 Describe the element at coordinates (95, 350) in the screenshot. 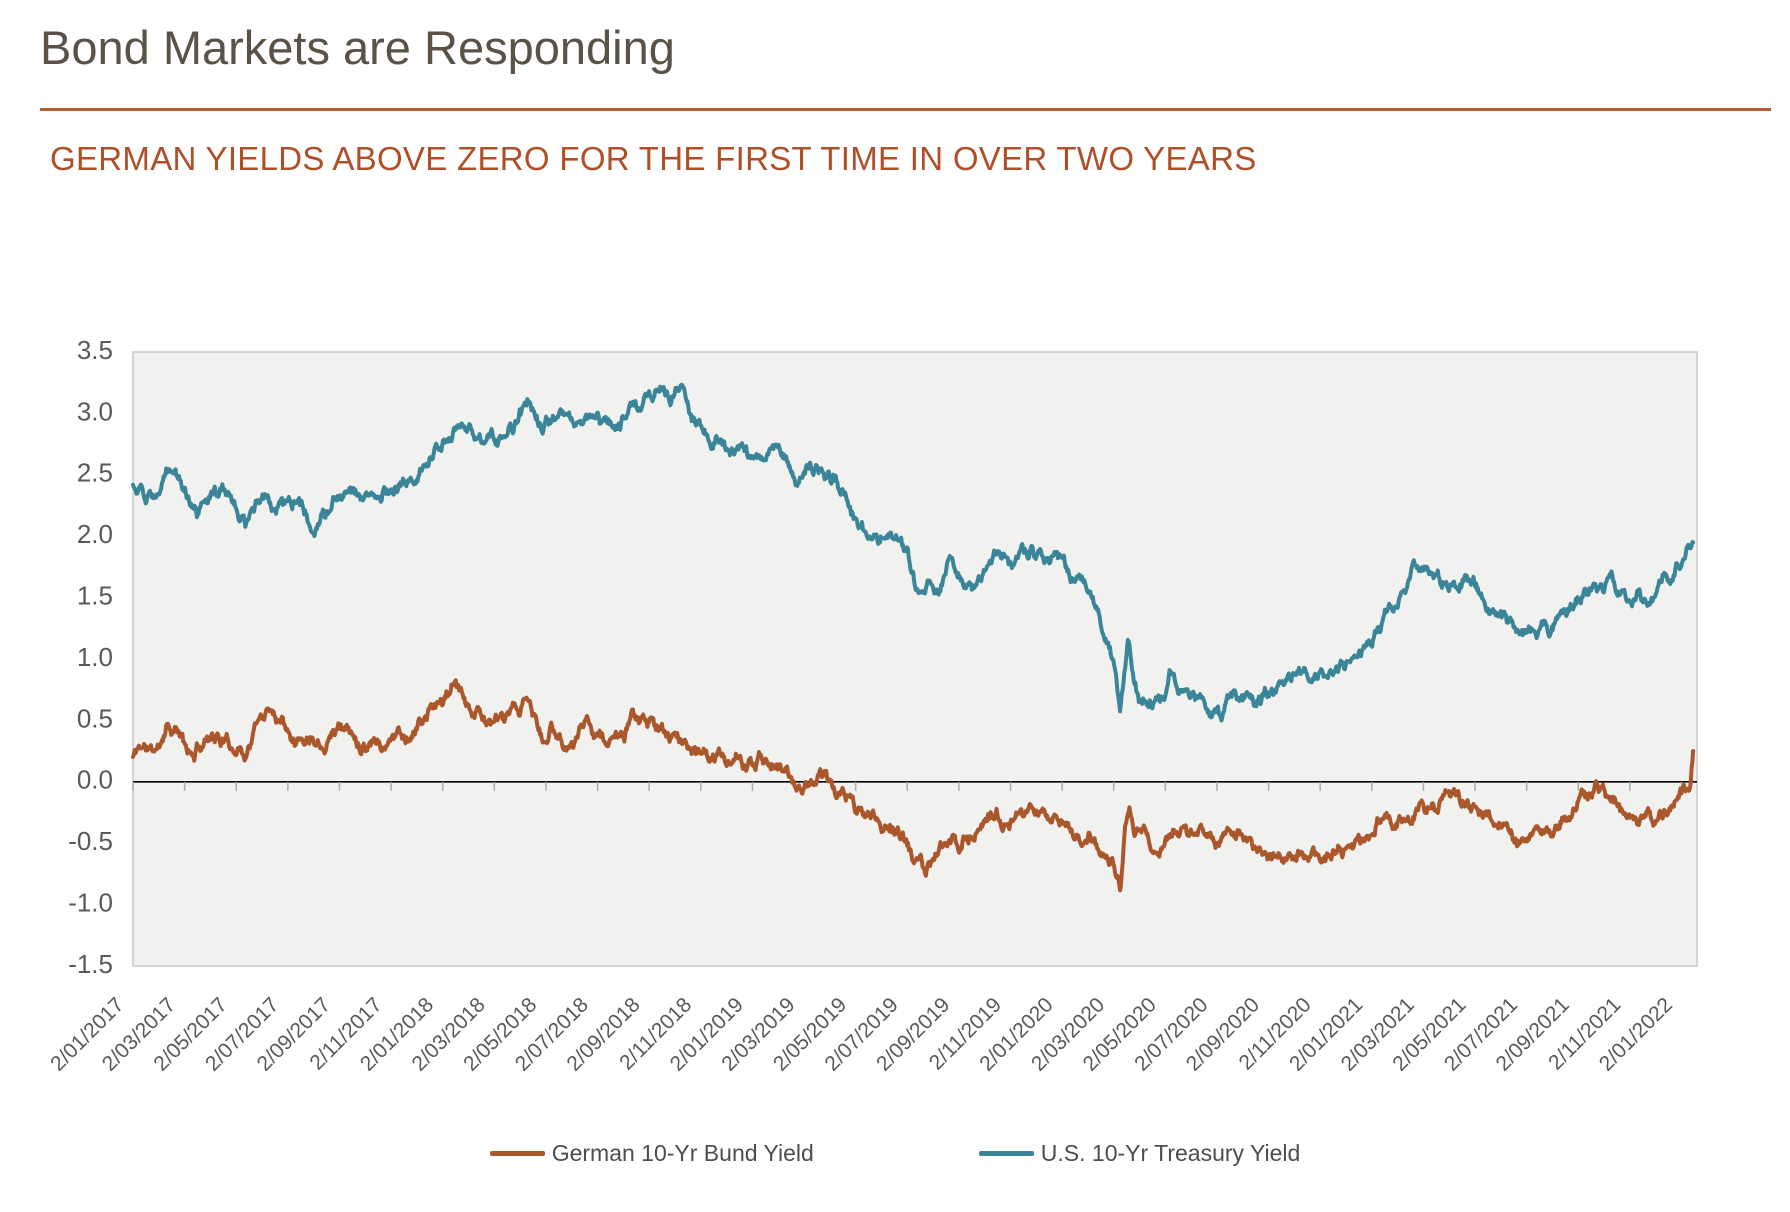

I see `y-axis-label: 3.5` at that location.